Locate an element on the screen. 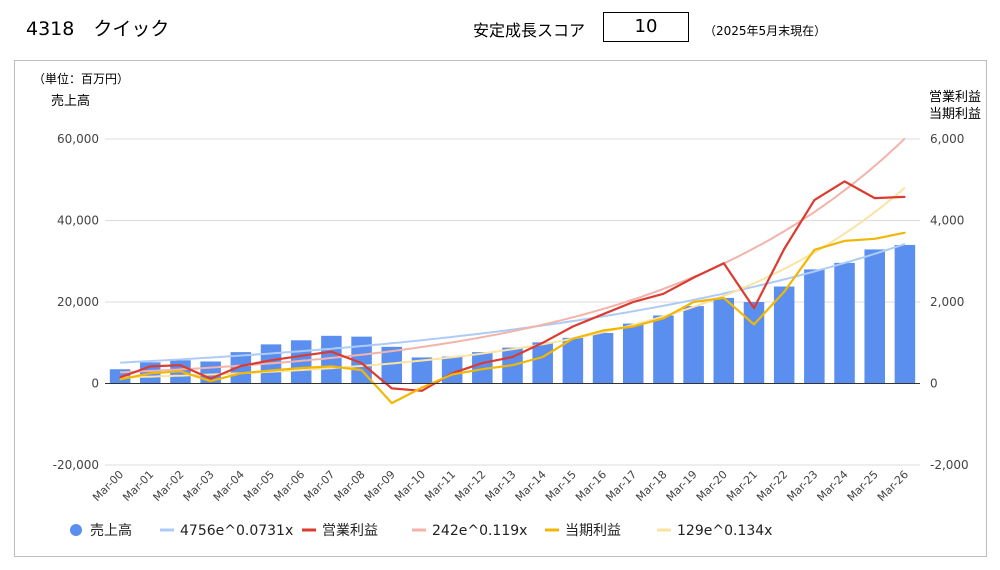 The height and width of the screenshot is (570, 1000). x-tick-label: Mar-07 is located at coordinates (319, 486).